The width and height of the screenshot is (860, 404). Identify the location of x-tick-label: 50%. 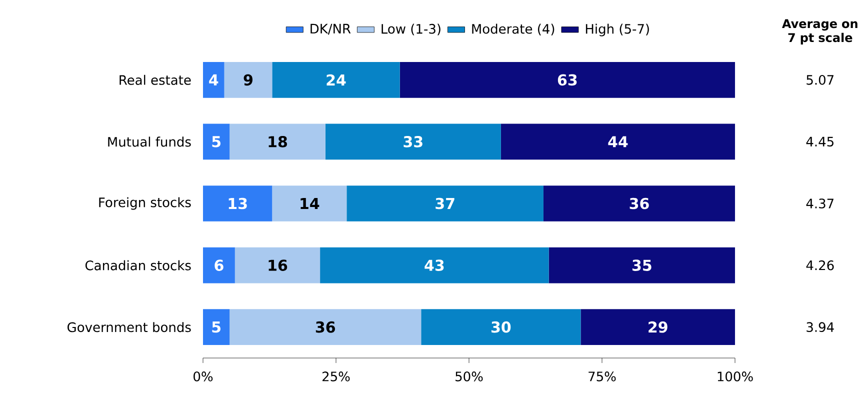
(469, 377).